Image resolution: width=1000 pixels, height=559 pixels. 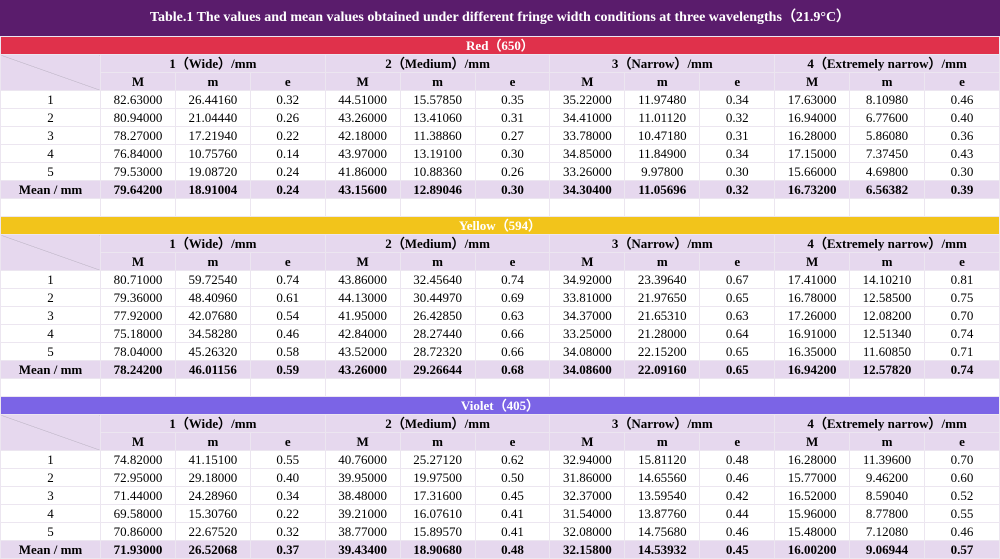 What do you see at coordinates (50, 549) in the screenshot?
I see `row-label: Mean / mm` at bounding box center [50, 549].